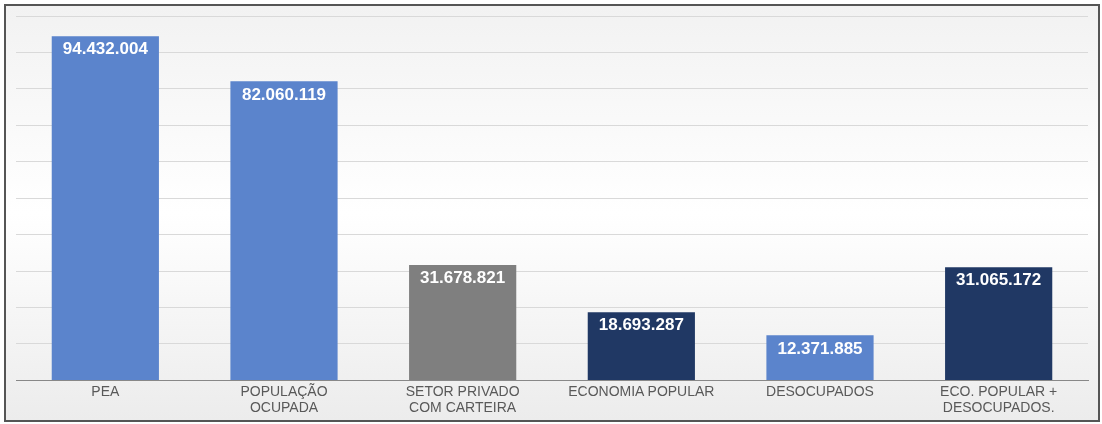 The image size is (1102, 424). Describe the element at coordinates (105, 390) in the screenshot. I see `x-tick-label: PEA` at that location.